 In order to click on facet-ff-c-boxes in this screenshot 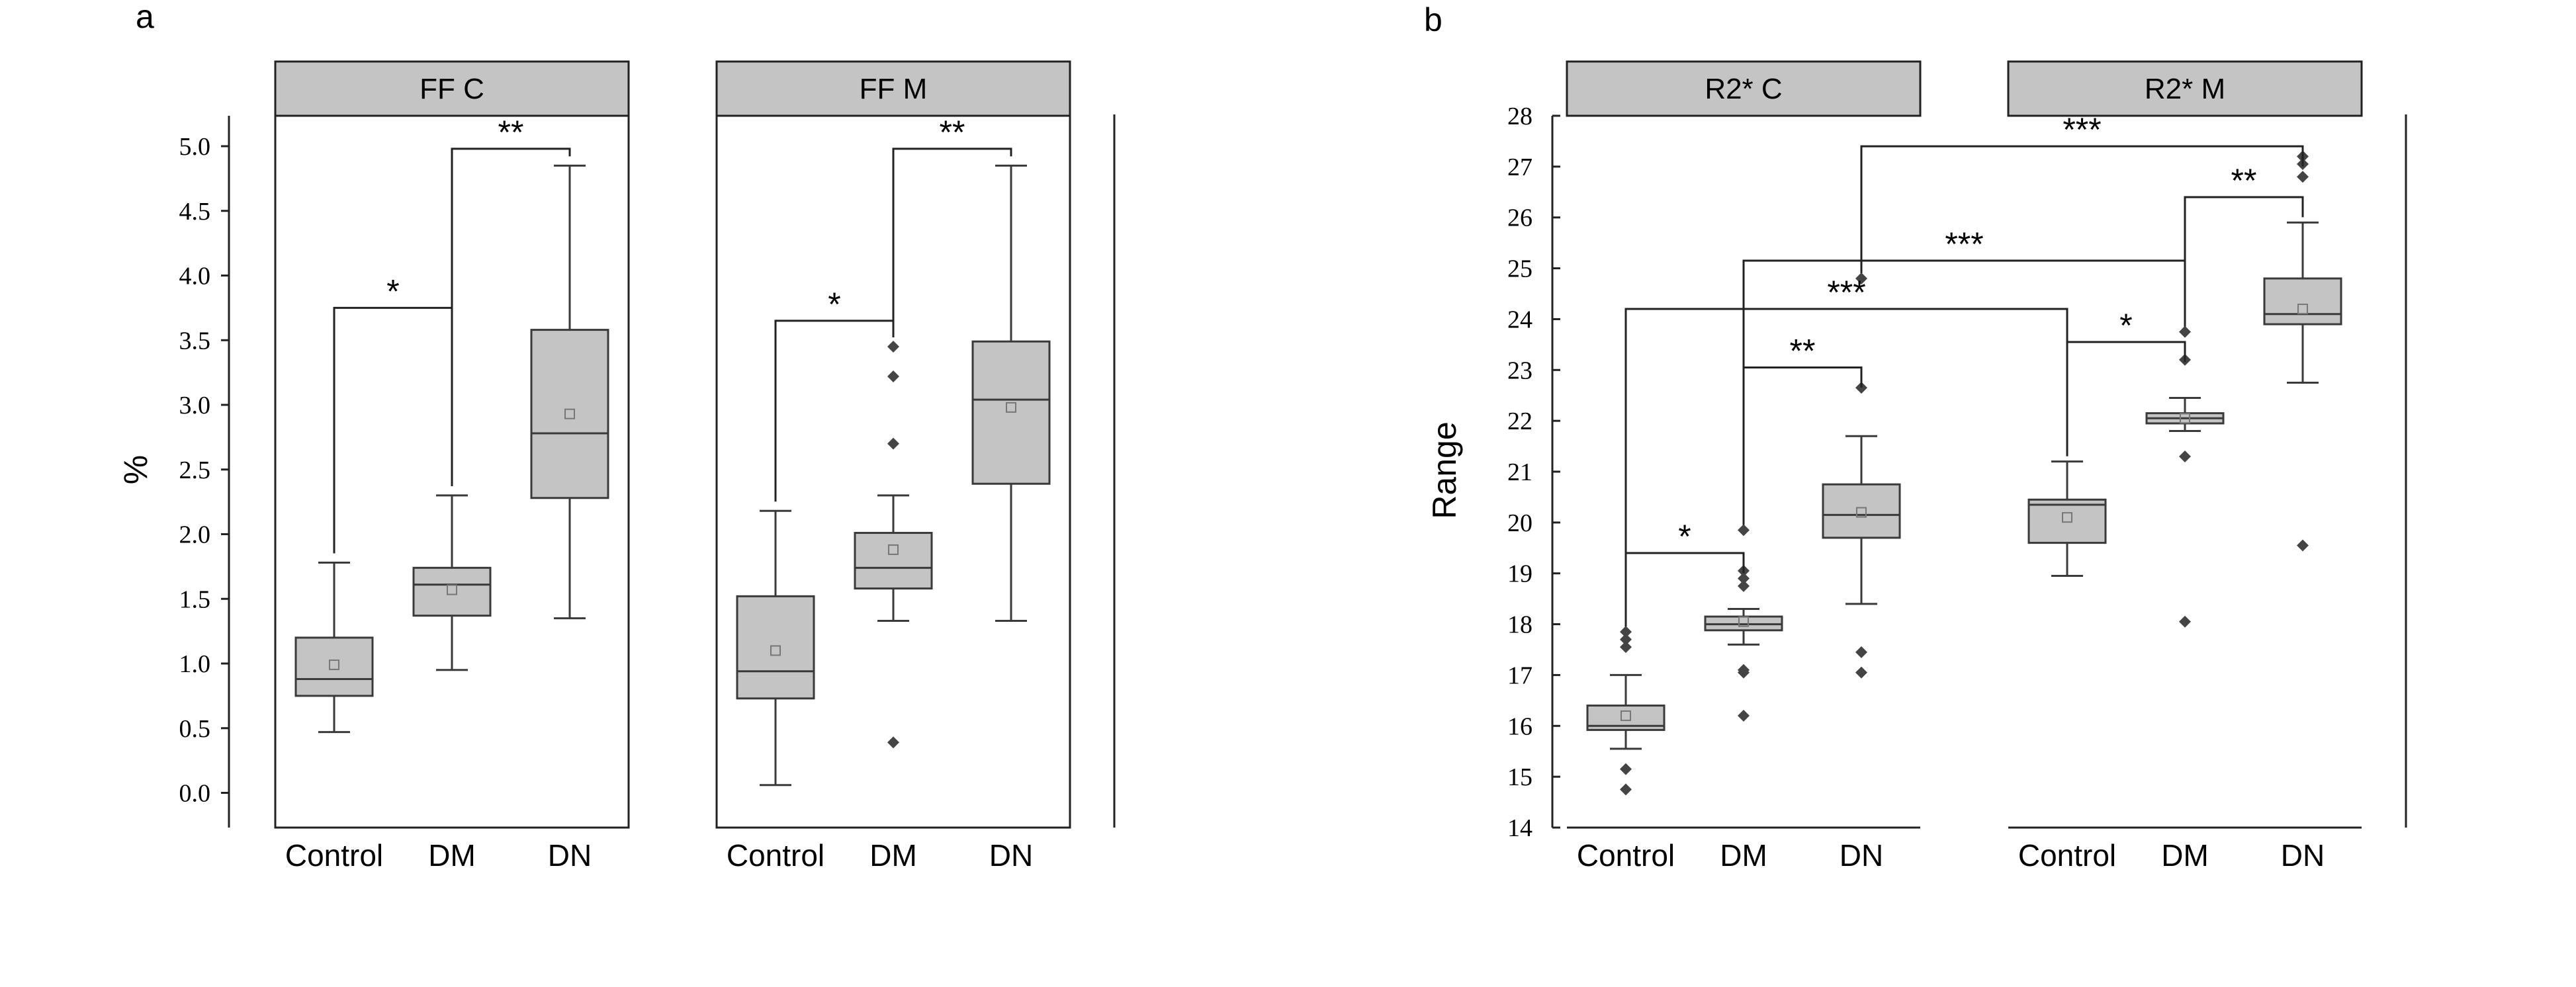, I will do `click(451, 449)`.